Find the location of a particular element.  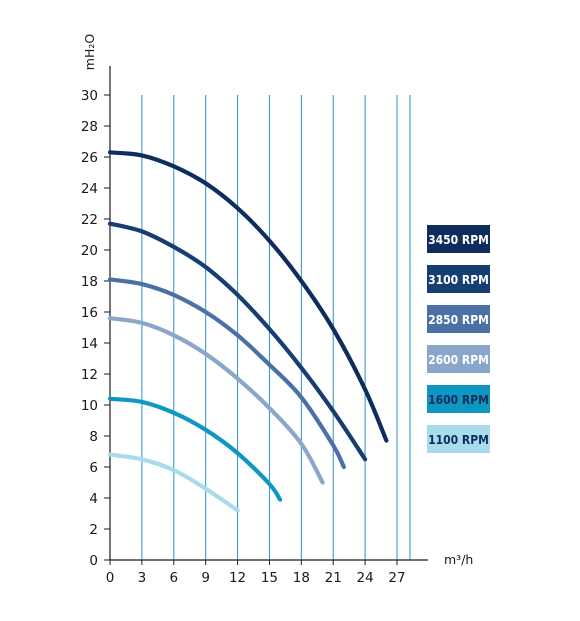

legend-swatch-3100-rpm is located at coordinates (458, 279).